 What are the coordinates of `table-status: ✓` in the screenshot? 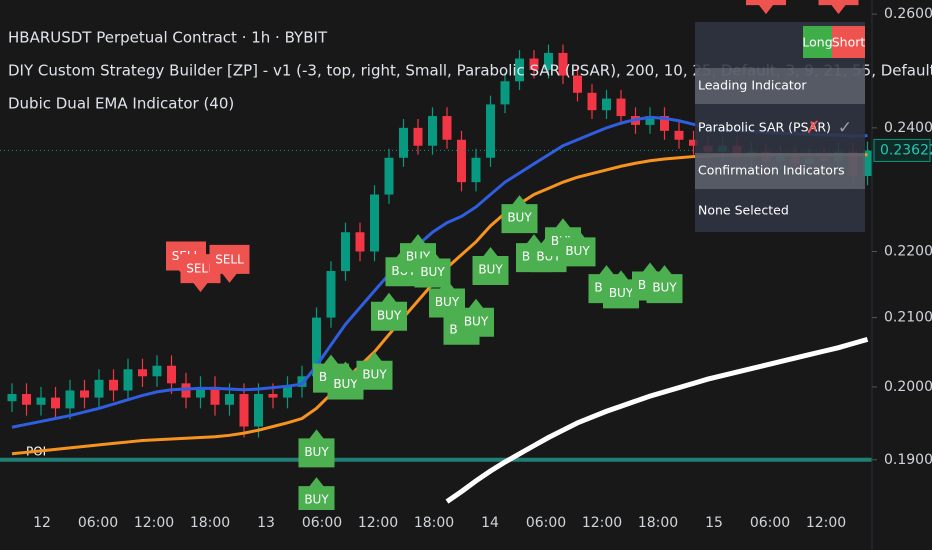 It's located at (845, 128).